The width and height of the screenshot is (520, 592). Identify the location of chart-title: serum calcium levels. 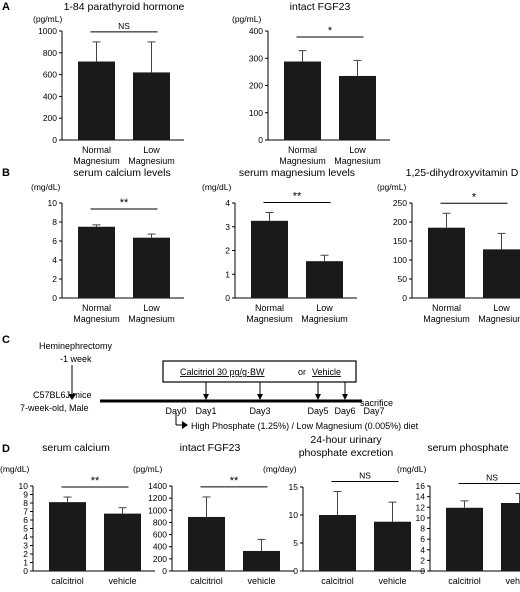
(121, 173).